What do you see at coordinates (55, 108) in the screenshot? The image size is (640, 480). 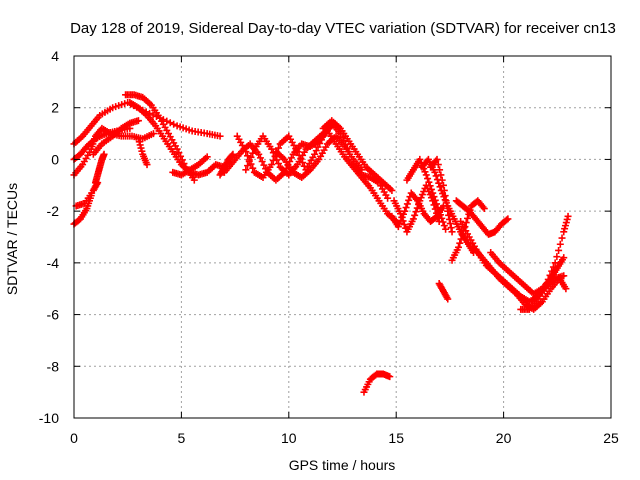 I see `y-tick-label: 2` at bounding box center [55, 108].